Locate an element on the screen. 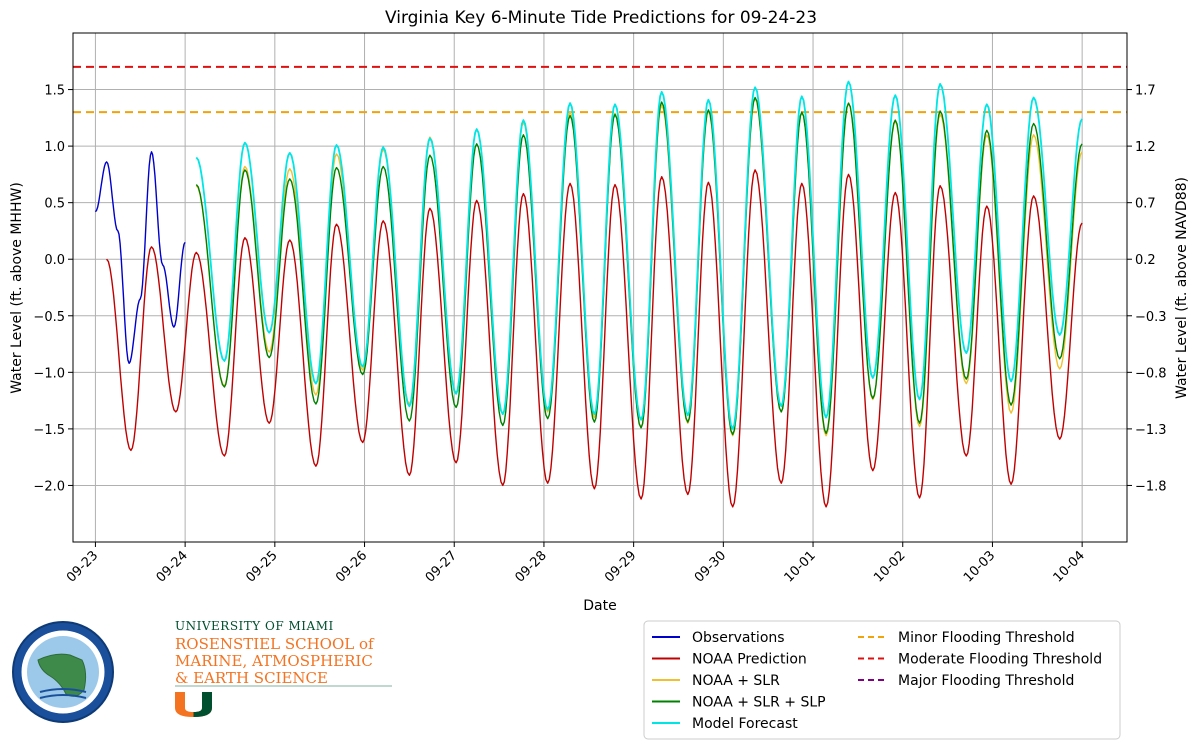 Image resolution: width=1200 pixels, height=748 pixels. y-tick-label: 1.5 is located at coordinates (54, 91).